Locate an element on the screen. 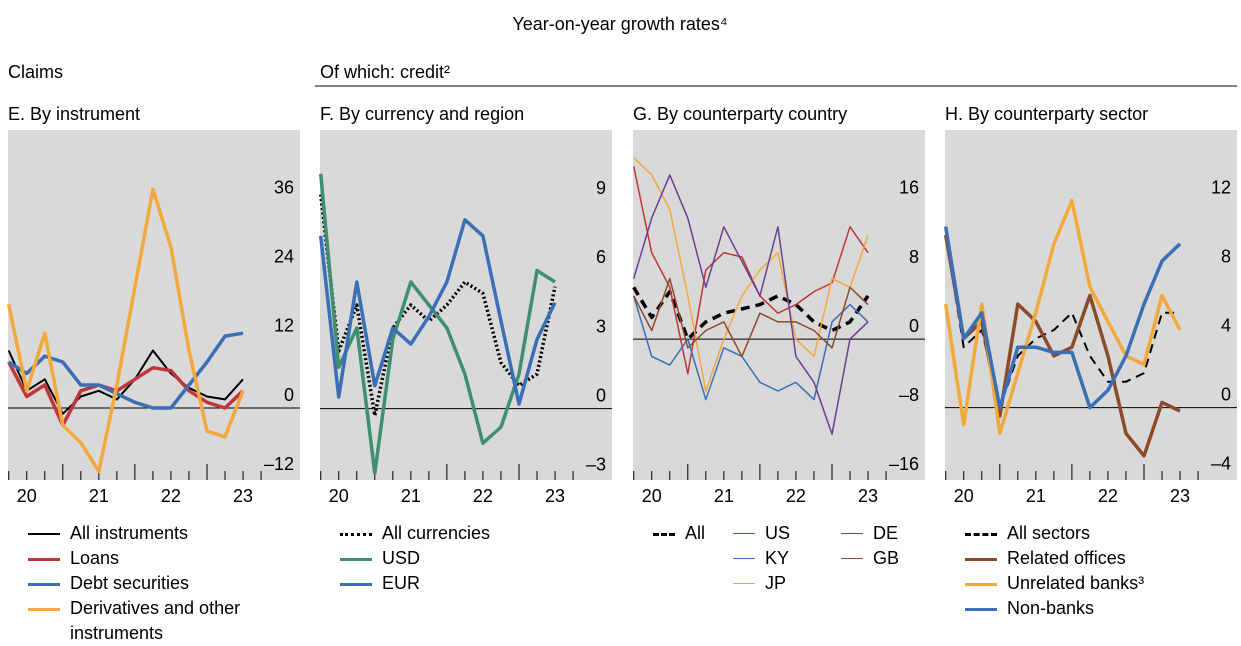 This screenshot has height=646, width=1241. legend: All currencies USD EUR is located at coordinates (460, 558).